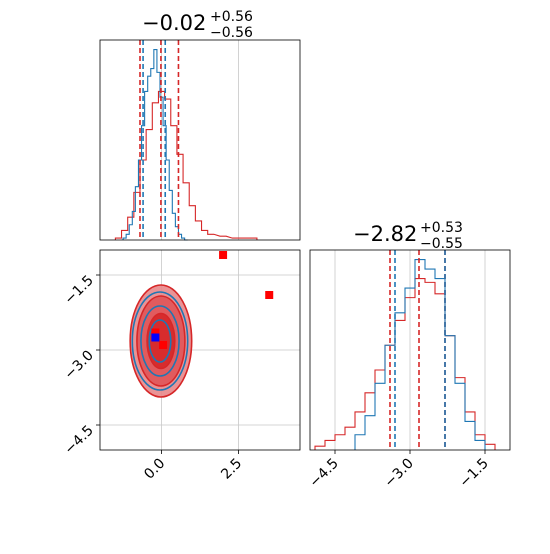  Describe the element at coordinates (78, 440) in the screenshot. I see `joint-ytick-label-0: −4.5` at that location.